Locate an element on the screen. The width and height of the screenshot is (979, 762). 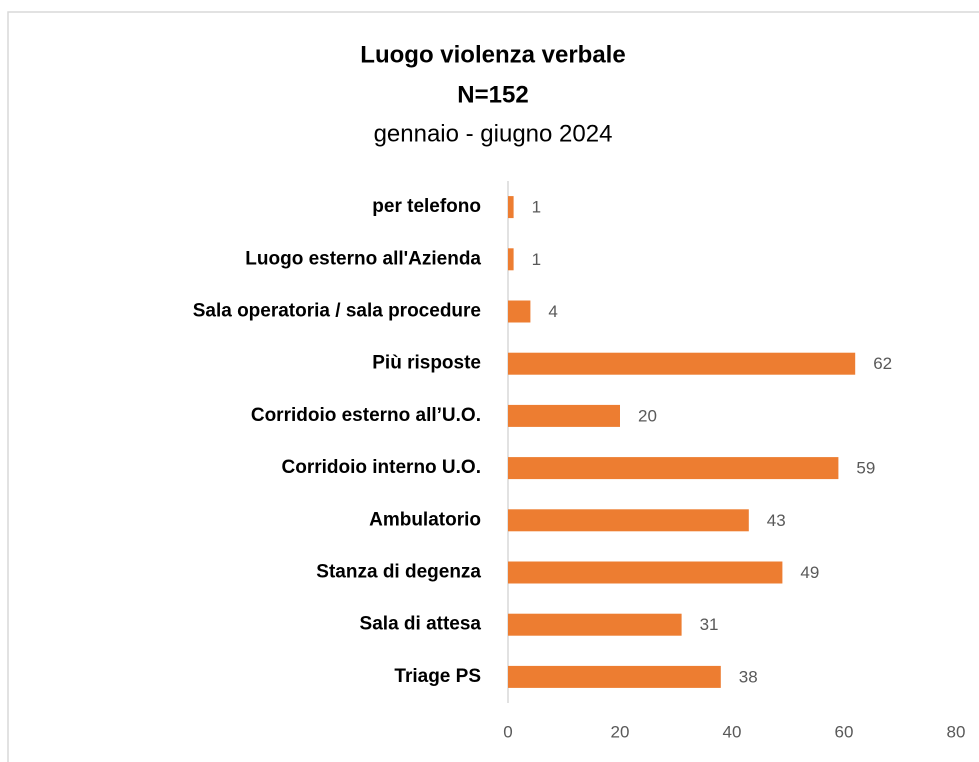
x-tick-label: 0 is located at coordinates (507, 731).